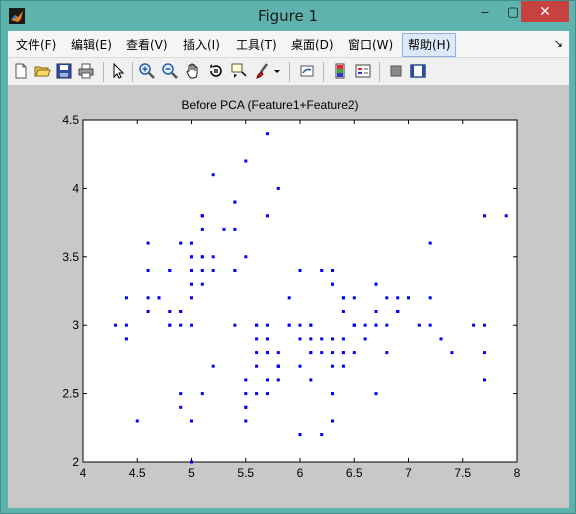 The width and height of the screenshot is (576, 514). What do you see at coordinates (75, 462) in the screenshot?
I see `y-tick-label: 2` at bounding box center [75, 462].